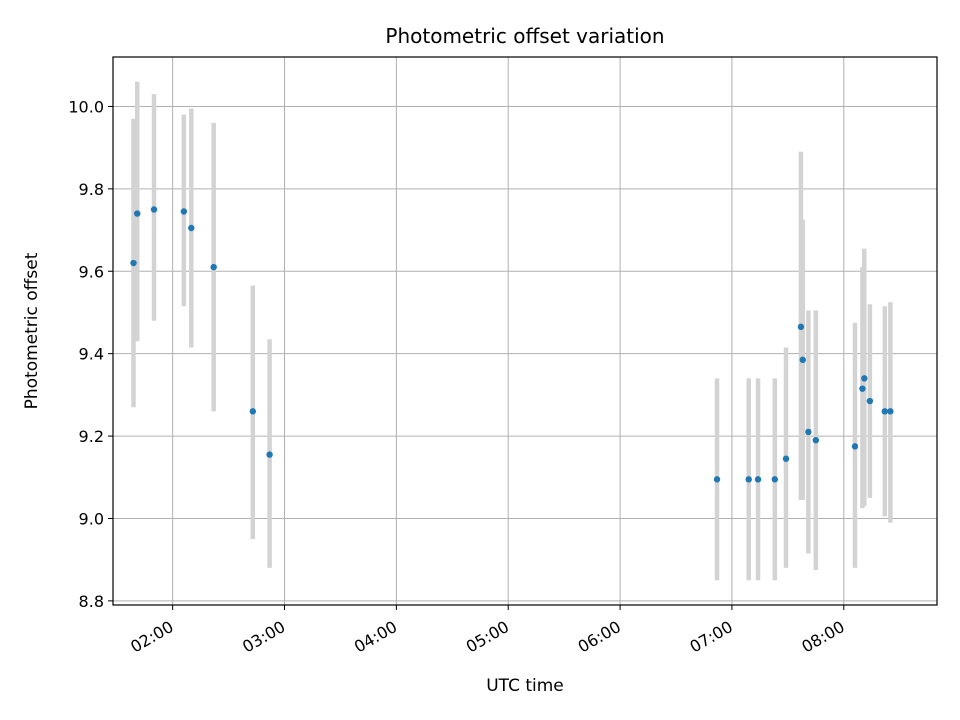 The width and height of the screenshot is (960, 720). Describe the element at coordinates (91, 601) in the screenshot. I see `y-tick-label: 8.8` at that location.